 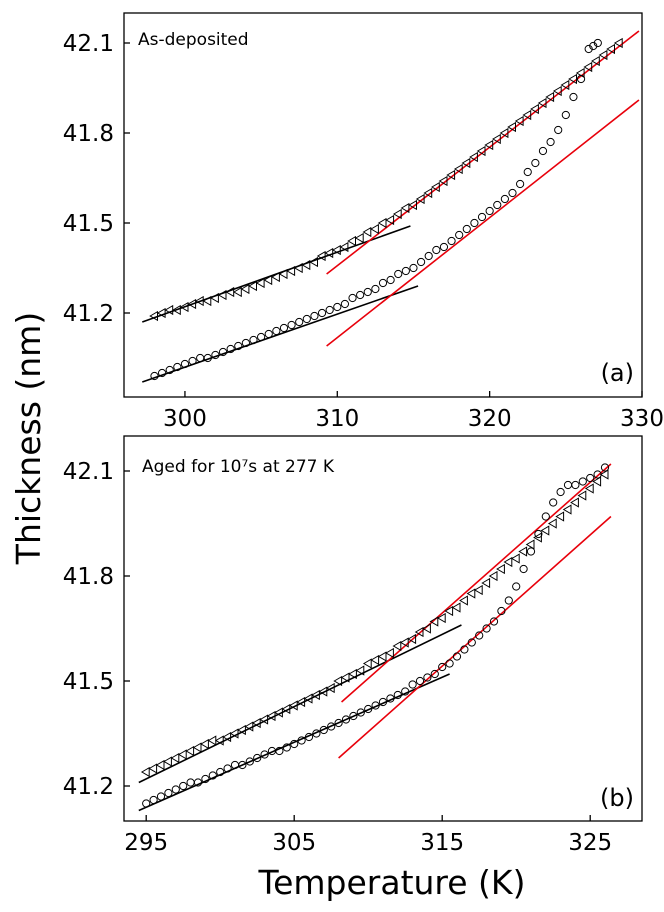 I want to click on panel-a-y-tick-label: 41.8, so click(x=88, y=134).